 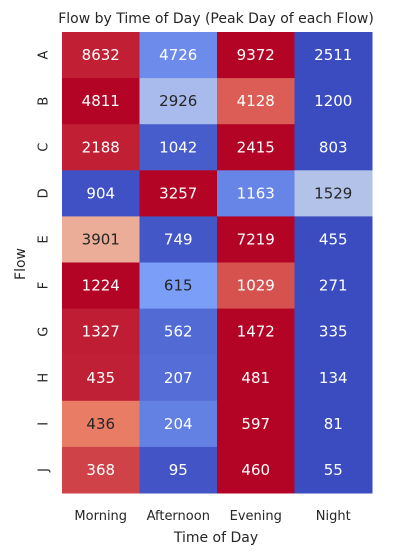 I want to click on cell-value-label: 4128, so click(x=256, y=101).